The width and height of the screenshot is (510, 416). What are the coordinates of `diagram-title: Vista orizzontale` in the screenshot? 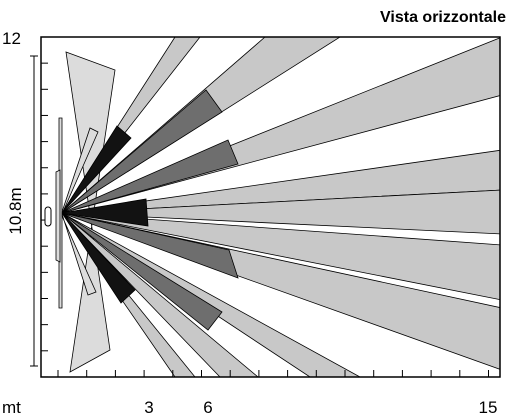 It's located at (443, 17).